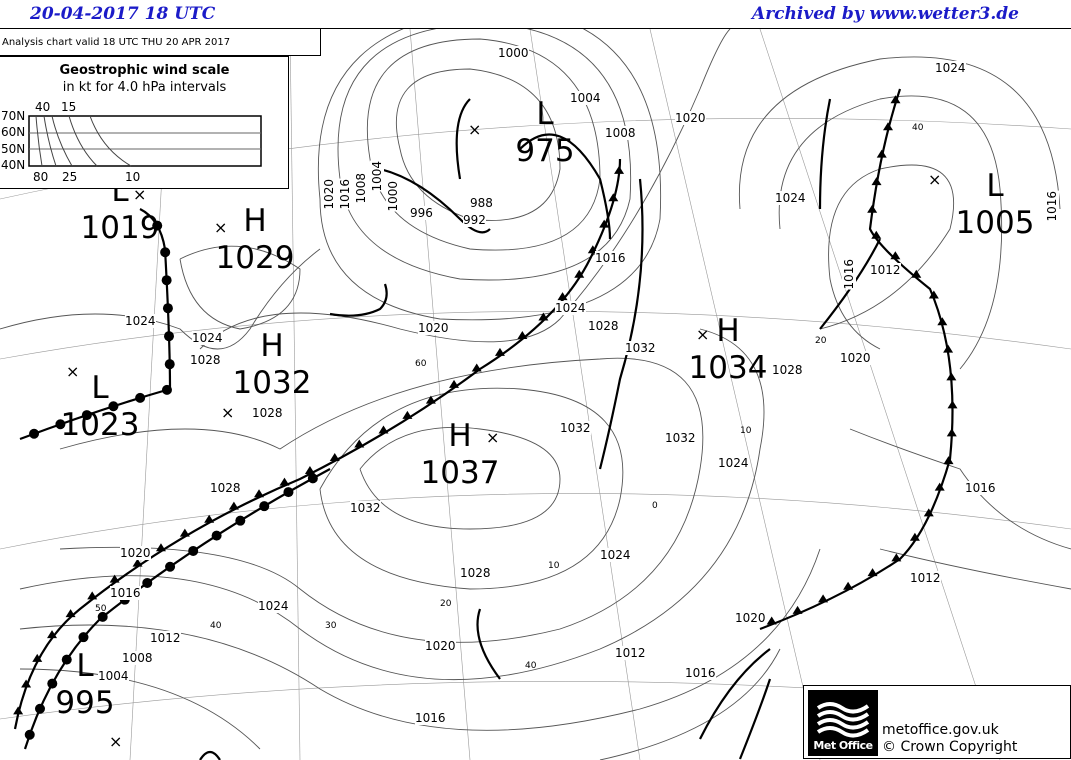 This screenshot has width=1071, height=760. Describe the element at coordinates (41, 177) in the screenshot. I see `scale-bottom-80: 80` at that location.